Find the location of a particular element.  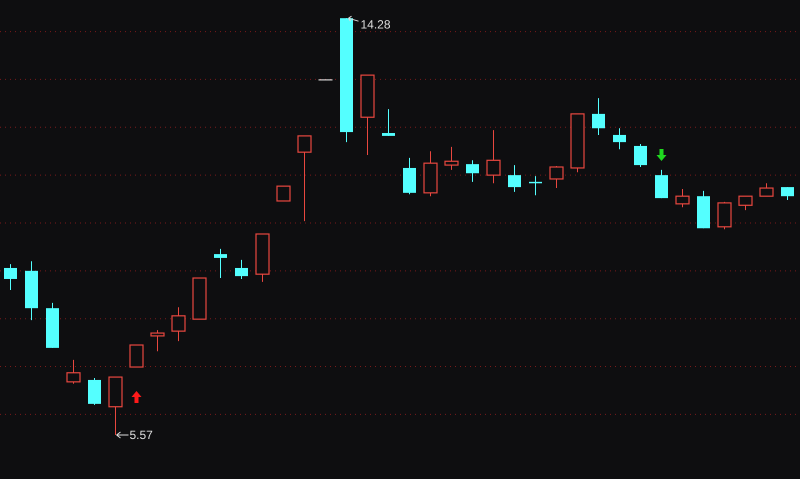

annotation: 14.28 is located at coordinates (375, 24).